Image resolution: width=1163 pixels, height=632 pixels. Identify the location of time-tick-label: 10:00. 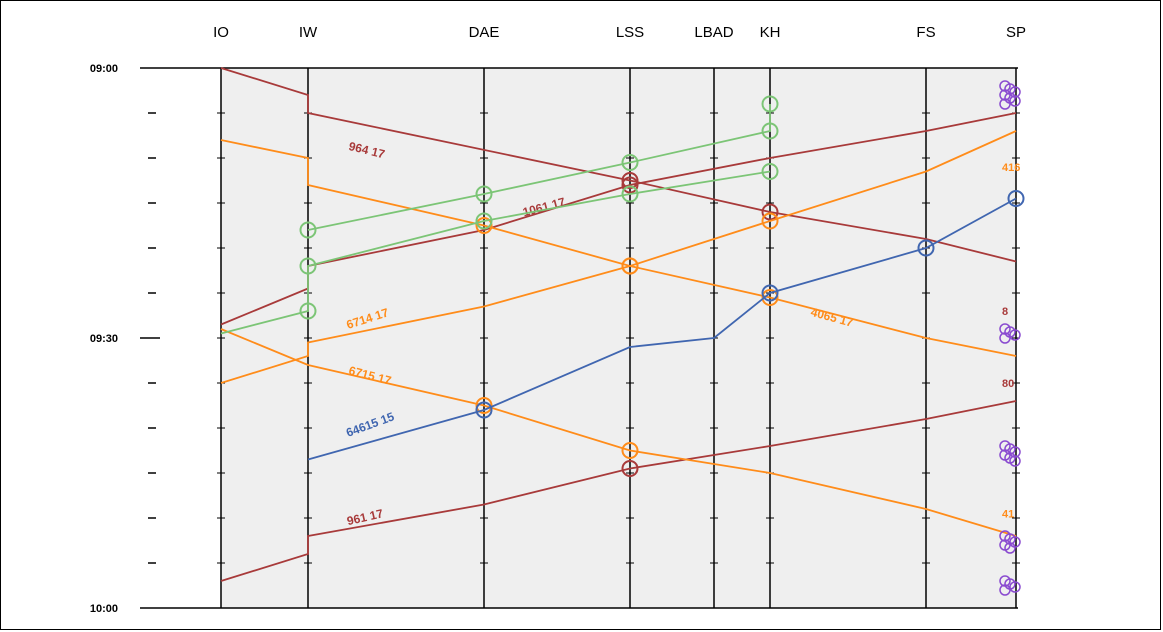
(104, 609).